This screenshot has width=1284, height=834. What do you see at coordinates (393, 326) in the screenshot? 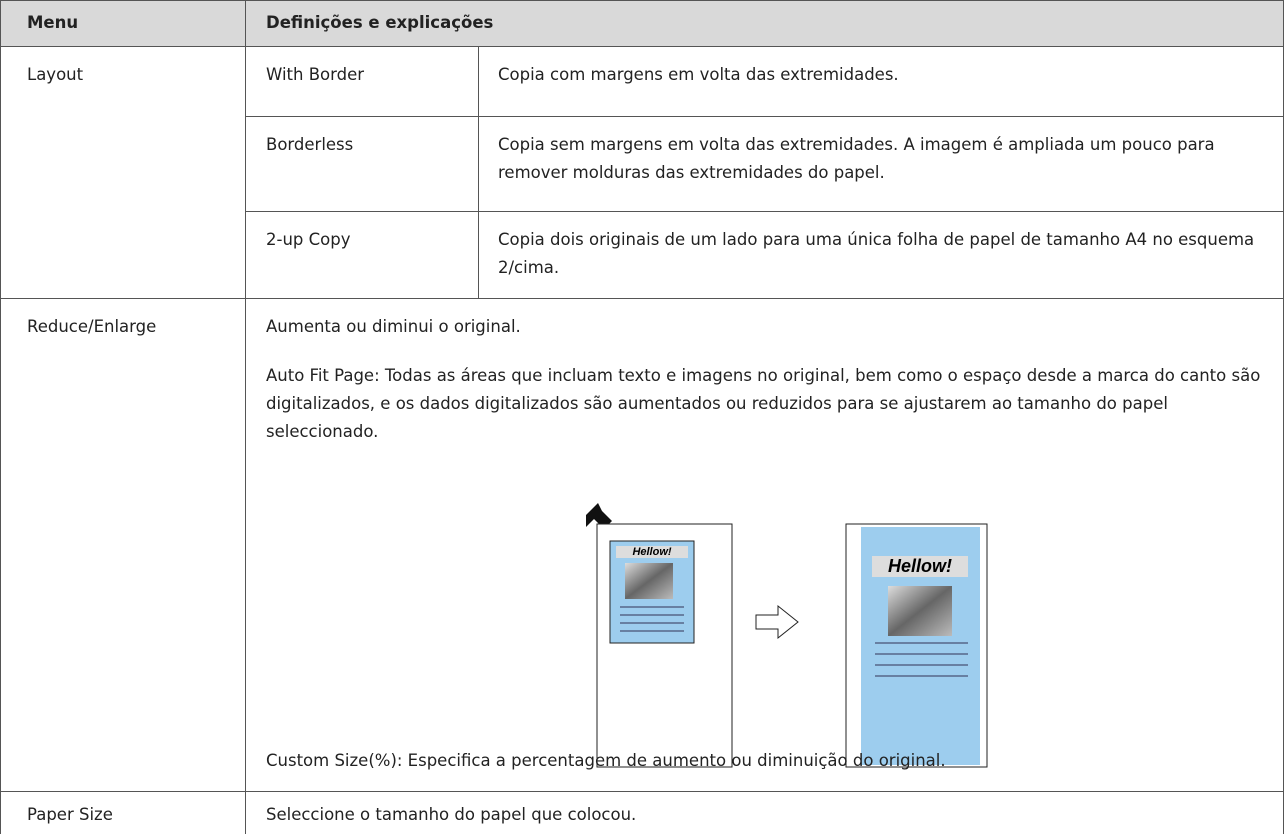
I see `paragraph: Aumenta ou diminui o original.` at bounding box center [393, 326].